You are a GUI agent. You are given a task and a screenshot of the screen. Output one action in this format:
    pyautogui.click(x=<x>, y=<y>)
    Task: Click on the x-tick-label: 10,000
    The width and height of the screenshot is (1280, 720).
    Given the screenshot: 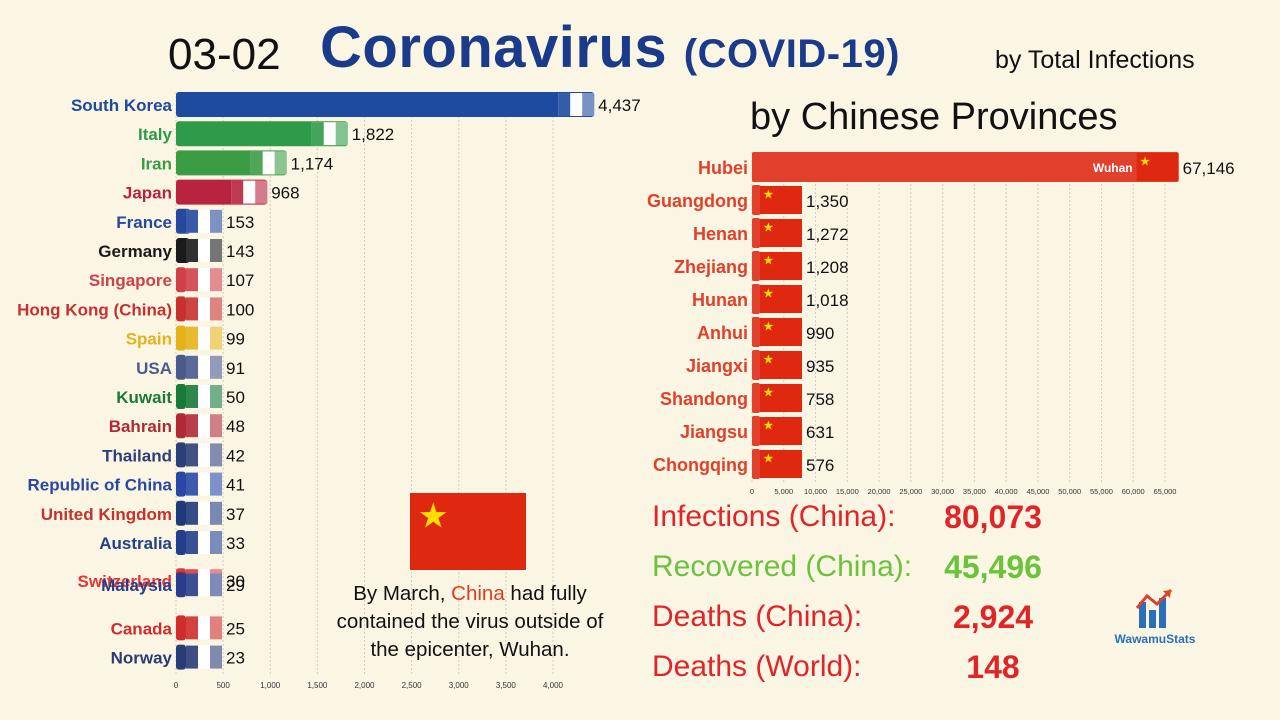 What is the action you would take?
    pyautogui.click(x=815, y=491)
    